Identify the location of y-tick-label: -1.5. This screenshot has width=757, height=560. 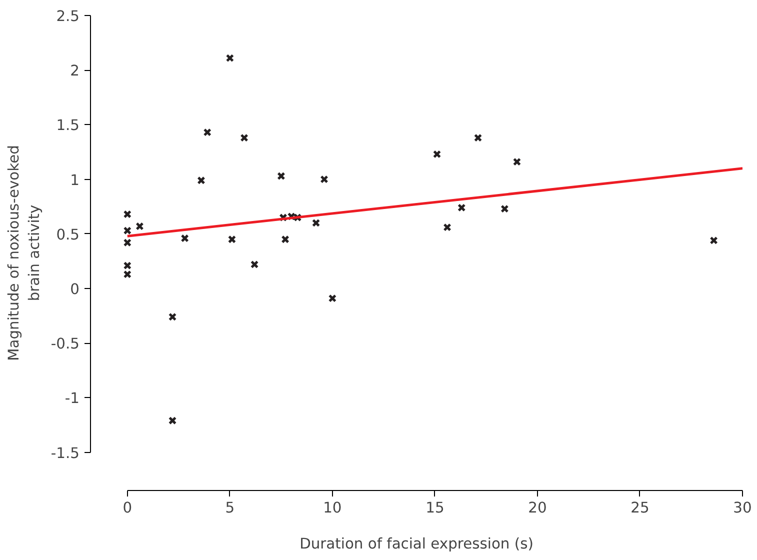
(65, 453).